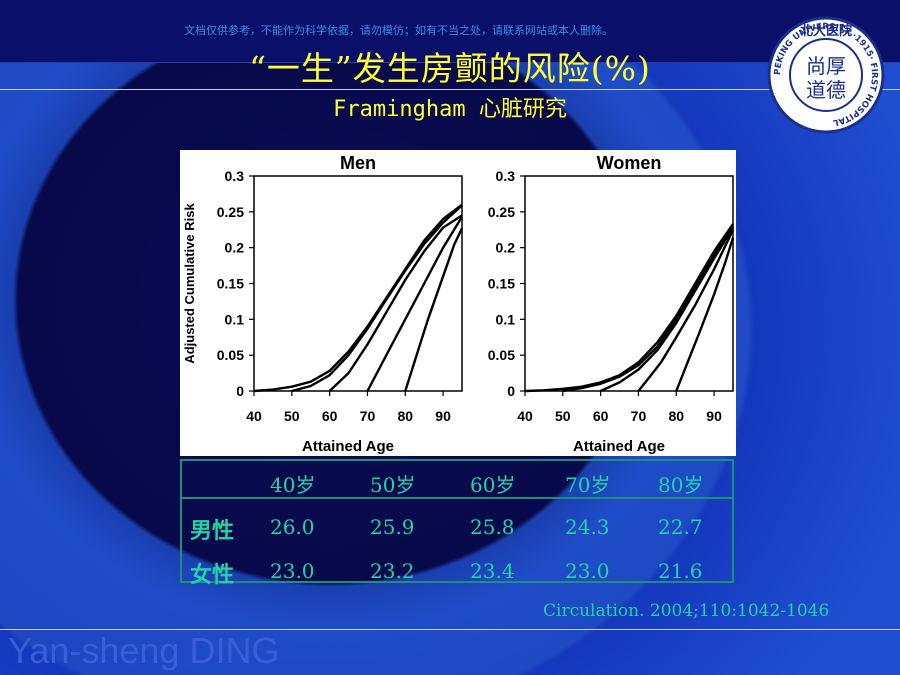  What do you see at coordinates (588, 485) in the screenshot?
I see `table-header-70: 70岁` at bounding box center [588, 485].